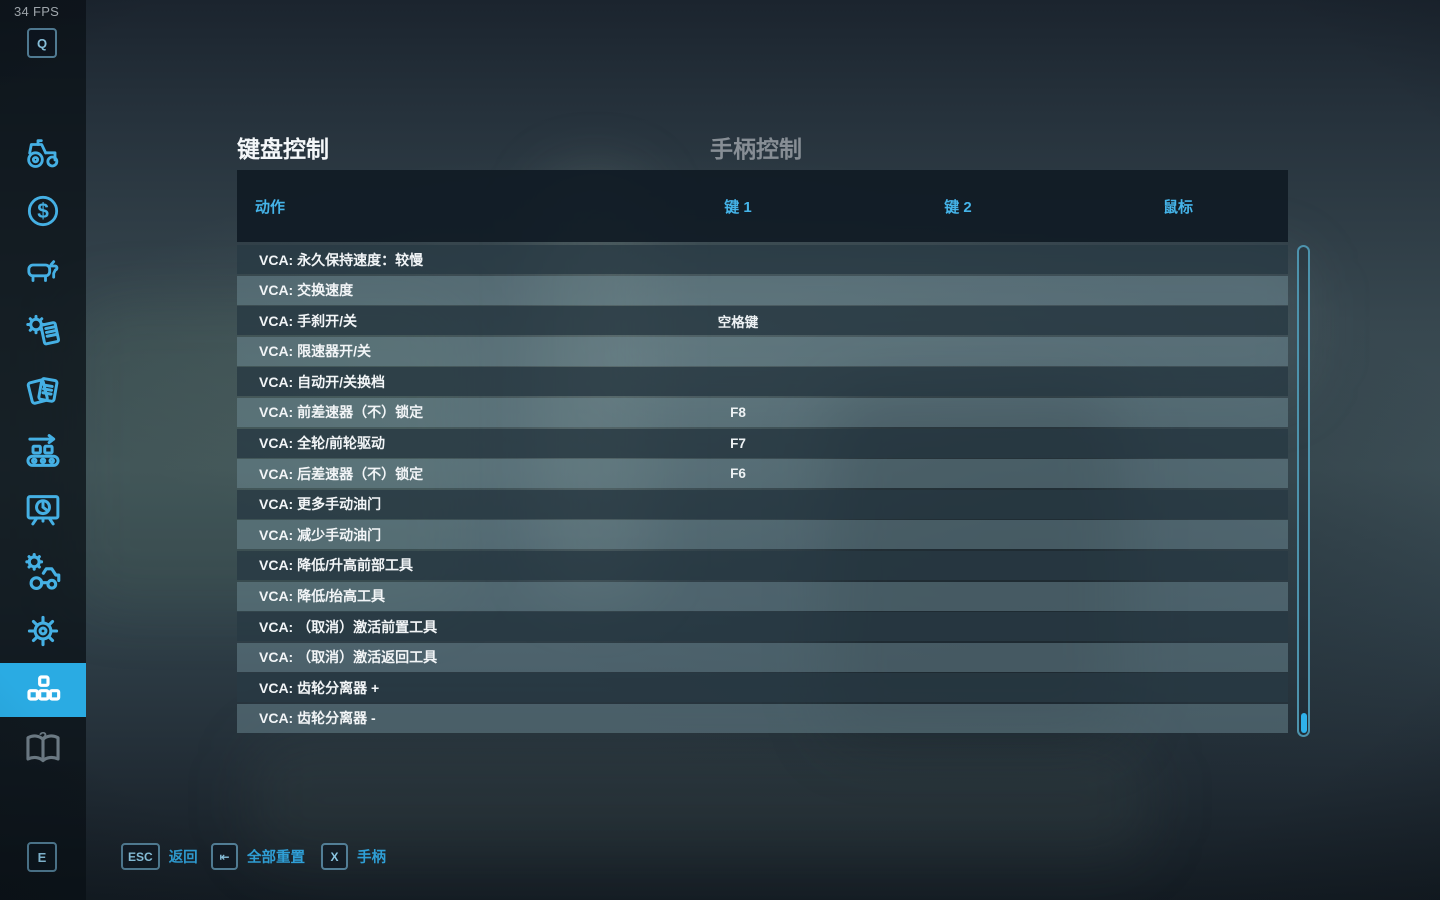 The height and width of the screenshot is (900, 1440). What do you see at coordinates (762, 688) in the screenshot?
I see `table-row: VCA: 齿轮分离器 +` at bounding box center [762, 688].